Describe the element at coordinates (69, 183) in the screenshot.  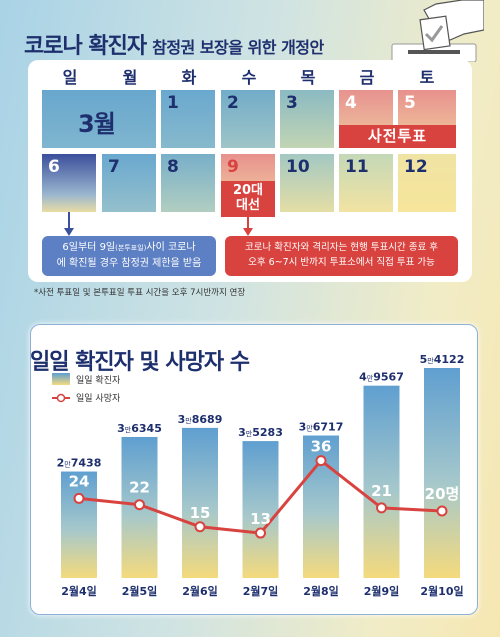
I see `date-cell-6: 6` at that location.